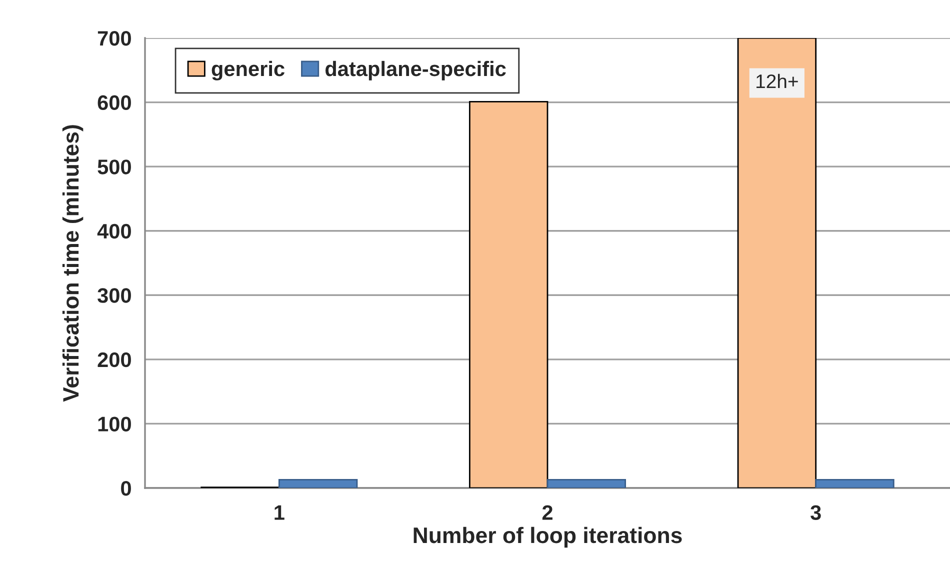 This screenshot has height=572, width=950. Describe the element at coordinates (114, 102) in the screenshot. I see `y-tick-label: 600` at that location.